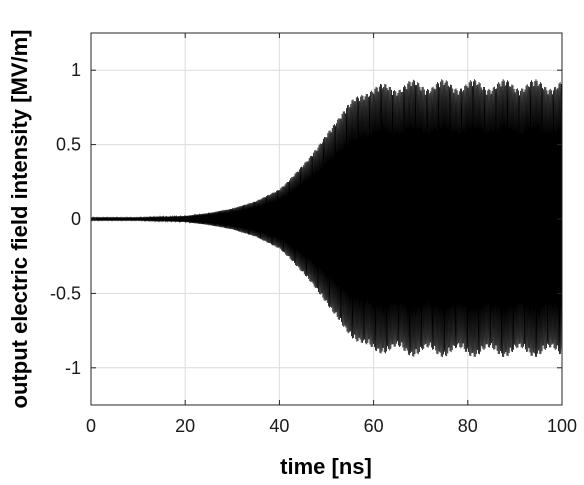  What do you see at coordinates (19, 219) in the screenshot?
I see `y-axis-label: output electric field intensity [MV/m]` at bounding box center [19, 219].